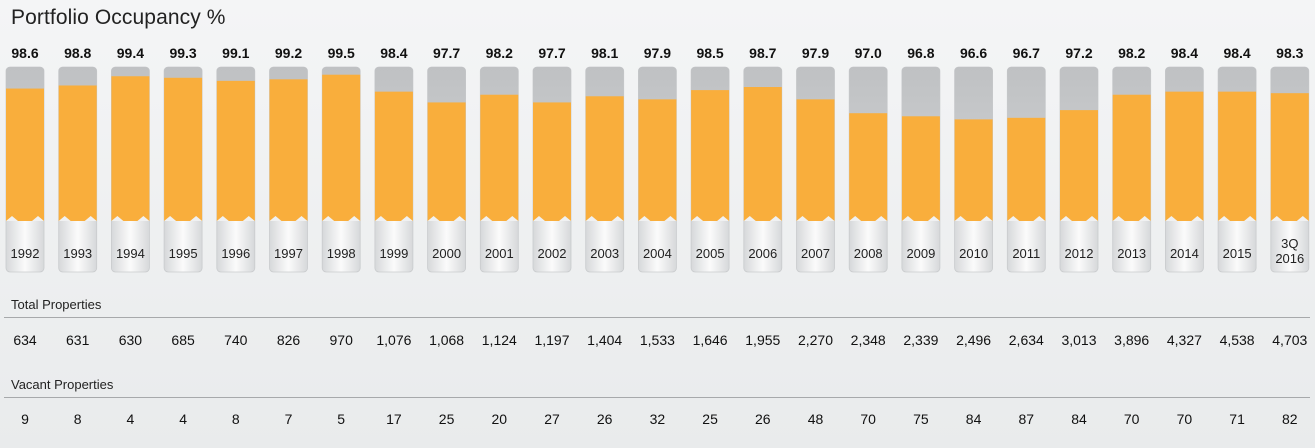 Image resolution: width=1315 pixels, height=448 pixels. I want to click on bar-group-7: 98.4 1999, so click(394, 159).